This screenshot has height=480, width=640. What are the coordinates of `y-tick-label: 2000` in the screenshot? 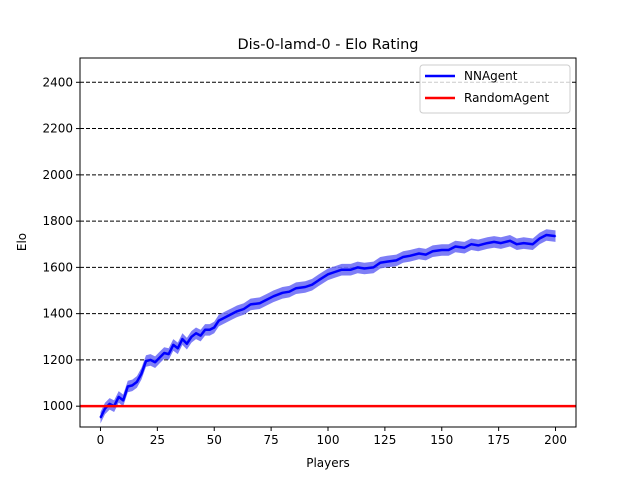 It's located at (57, 175).